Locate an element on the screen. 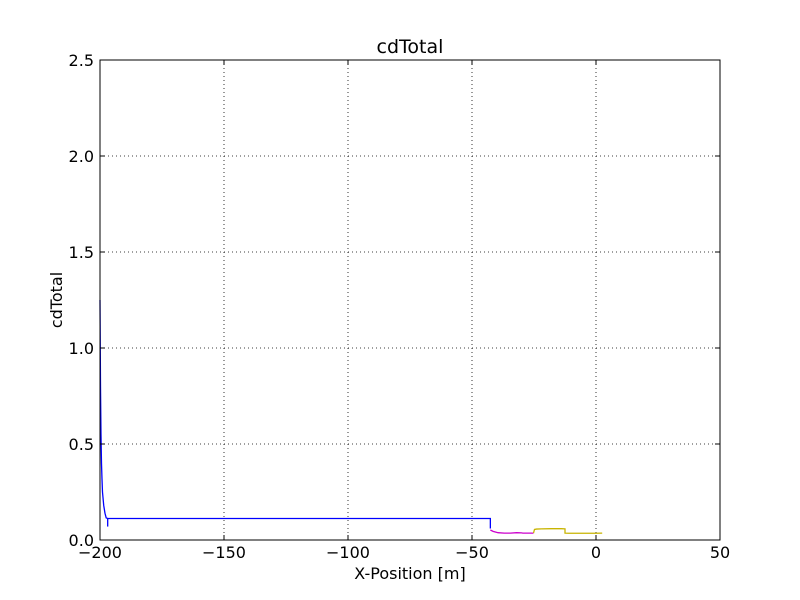 The image size is (800, 600). x-tick-label: 50 is located at coordinates (720, 552).